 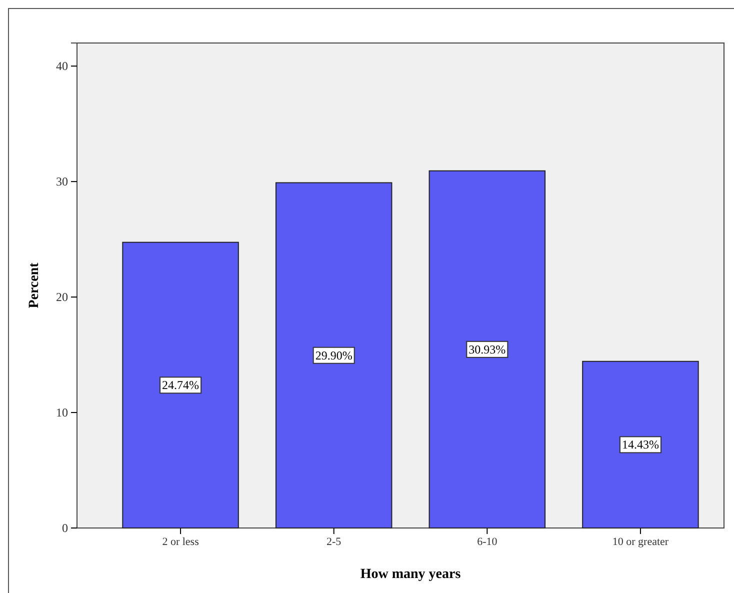 What do you see at coordinates (180, 542) in the screenshot?
I see `x-tick-label: 2 or less` at bounding box center [180, 542].